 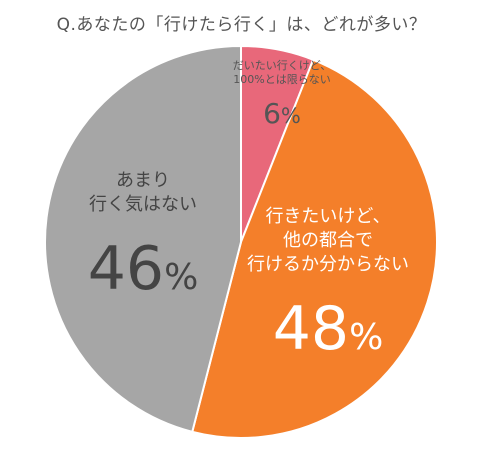 I want to click on slice-category-label: だいたい行くけど、 100%とは限らない, so click(x=282, y=72).